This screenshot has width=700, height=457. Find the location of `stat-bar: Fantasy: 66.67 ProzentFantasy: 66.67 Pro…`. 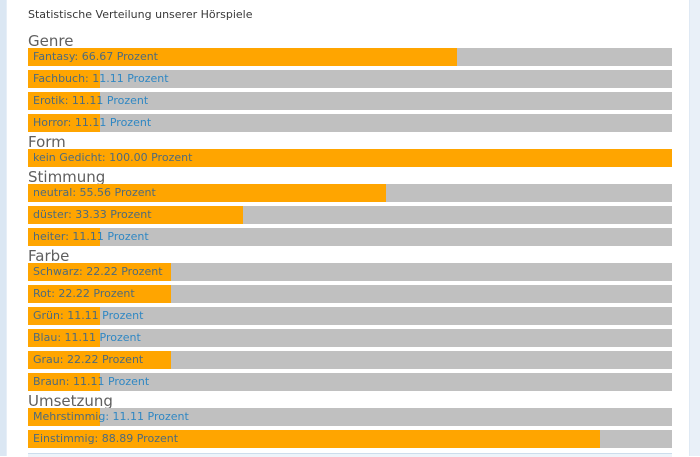

stat-bar: Fantasy: 66.67 ProzentFantasy: 66.67 Pro… is located at coordinates (350, 57).